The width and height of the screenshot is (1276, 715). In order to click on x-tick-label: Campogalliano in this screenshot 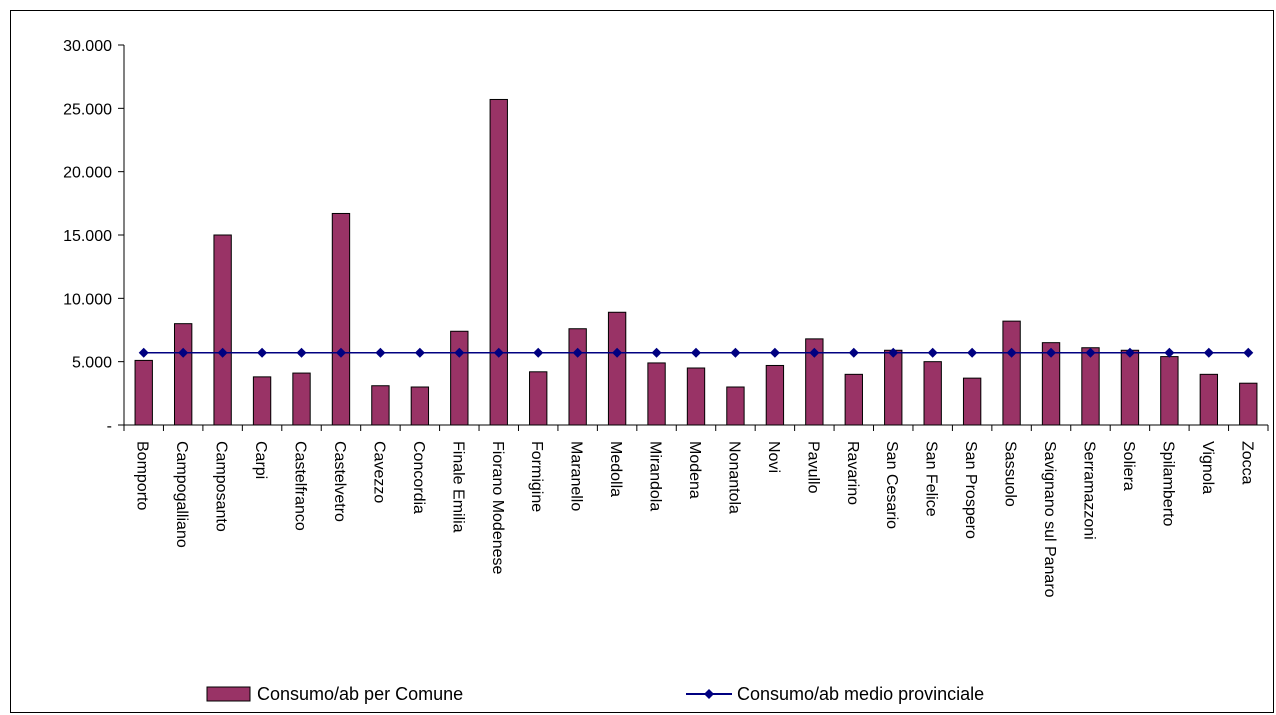, I will do `click(181, 494)`.